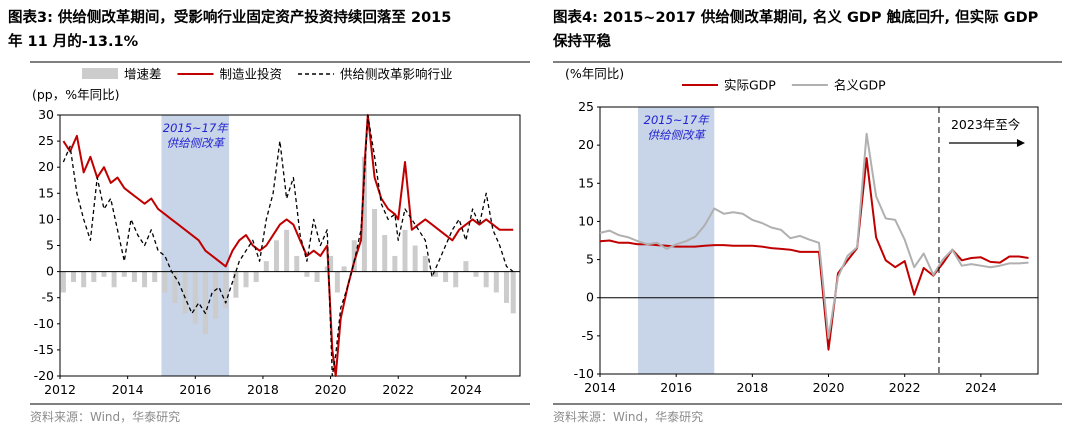 The image size is (1080, 443). Describe the element at coordinates (196, 143) in the screenshot. I see `left-shade-label-line2: 供给侧改革` at that location.